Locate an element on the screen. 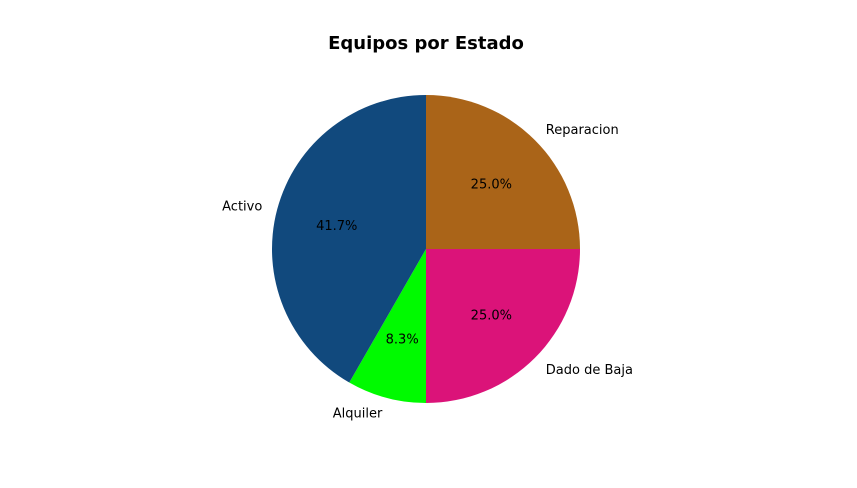  slice-label-activo: Activo is located at coordinates (242, 206).